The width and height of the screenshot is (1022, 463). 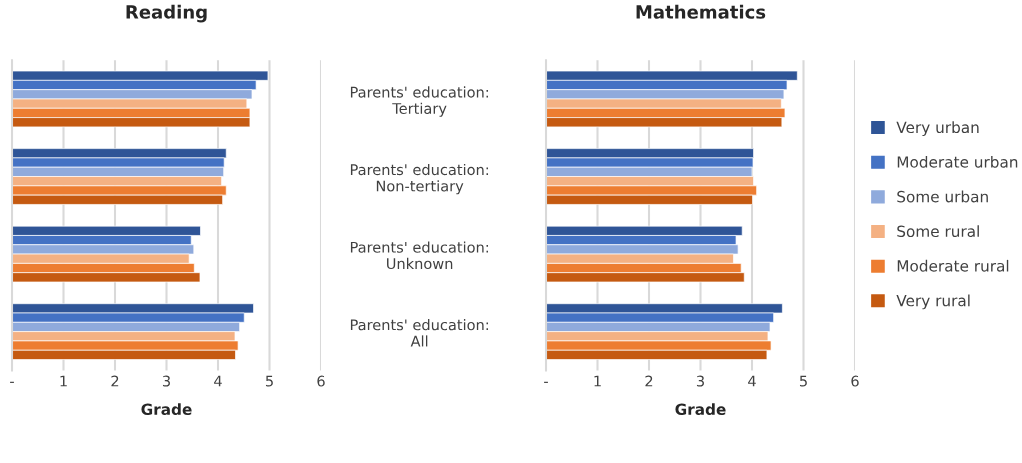 What do you see at coordinates (953, 265) in the screenshot?
I see `legend-label: Moderate rural` at bounding box center [953, 265].